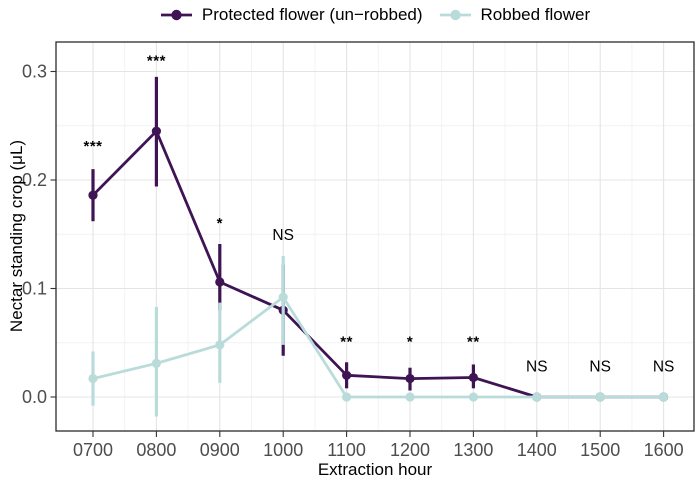 Image resolution: width=700 pixels, height=480 pixels. What do you see at coordinates (16, 236) in the screenshot?
I see `y-axis-title: Nectar standing crop (μL)` at bounding box center [16, 236].